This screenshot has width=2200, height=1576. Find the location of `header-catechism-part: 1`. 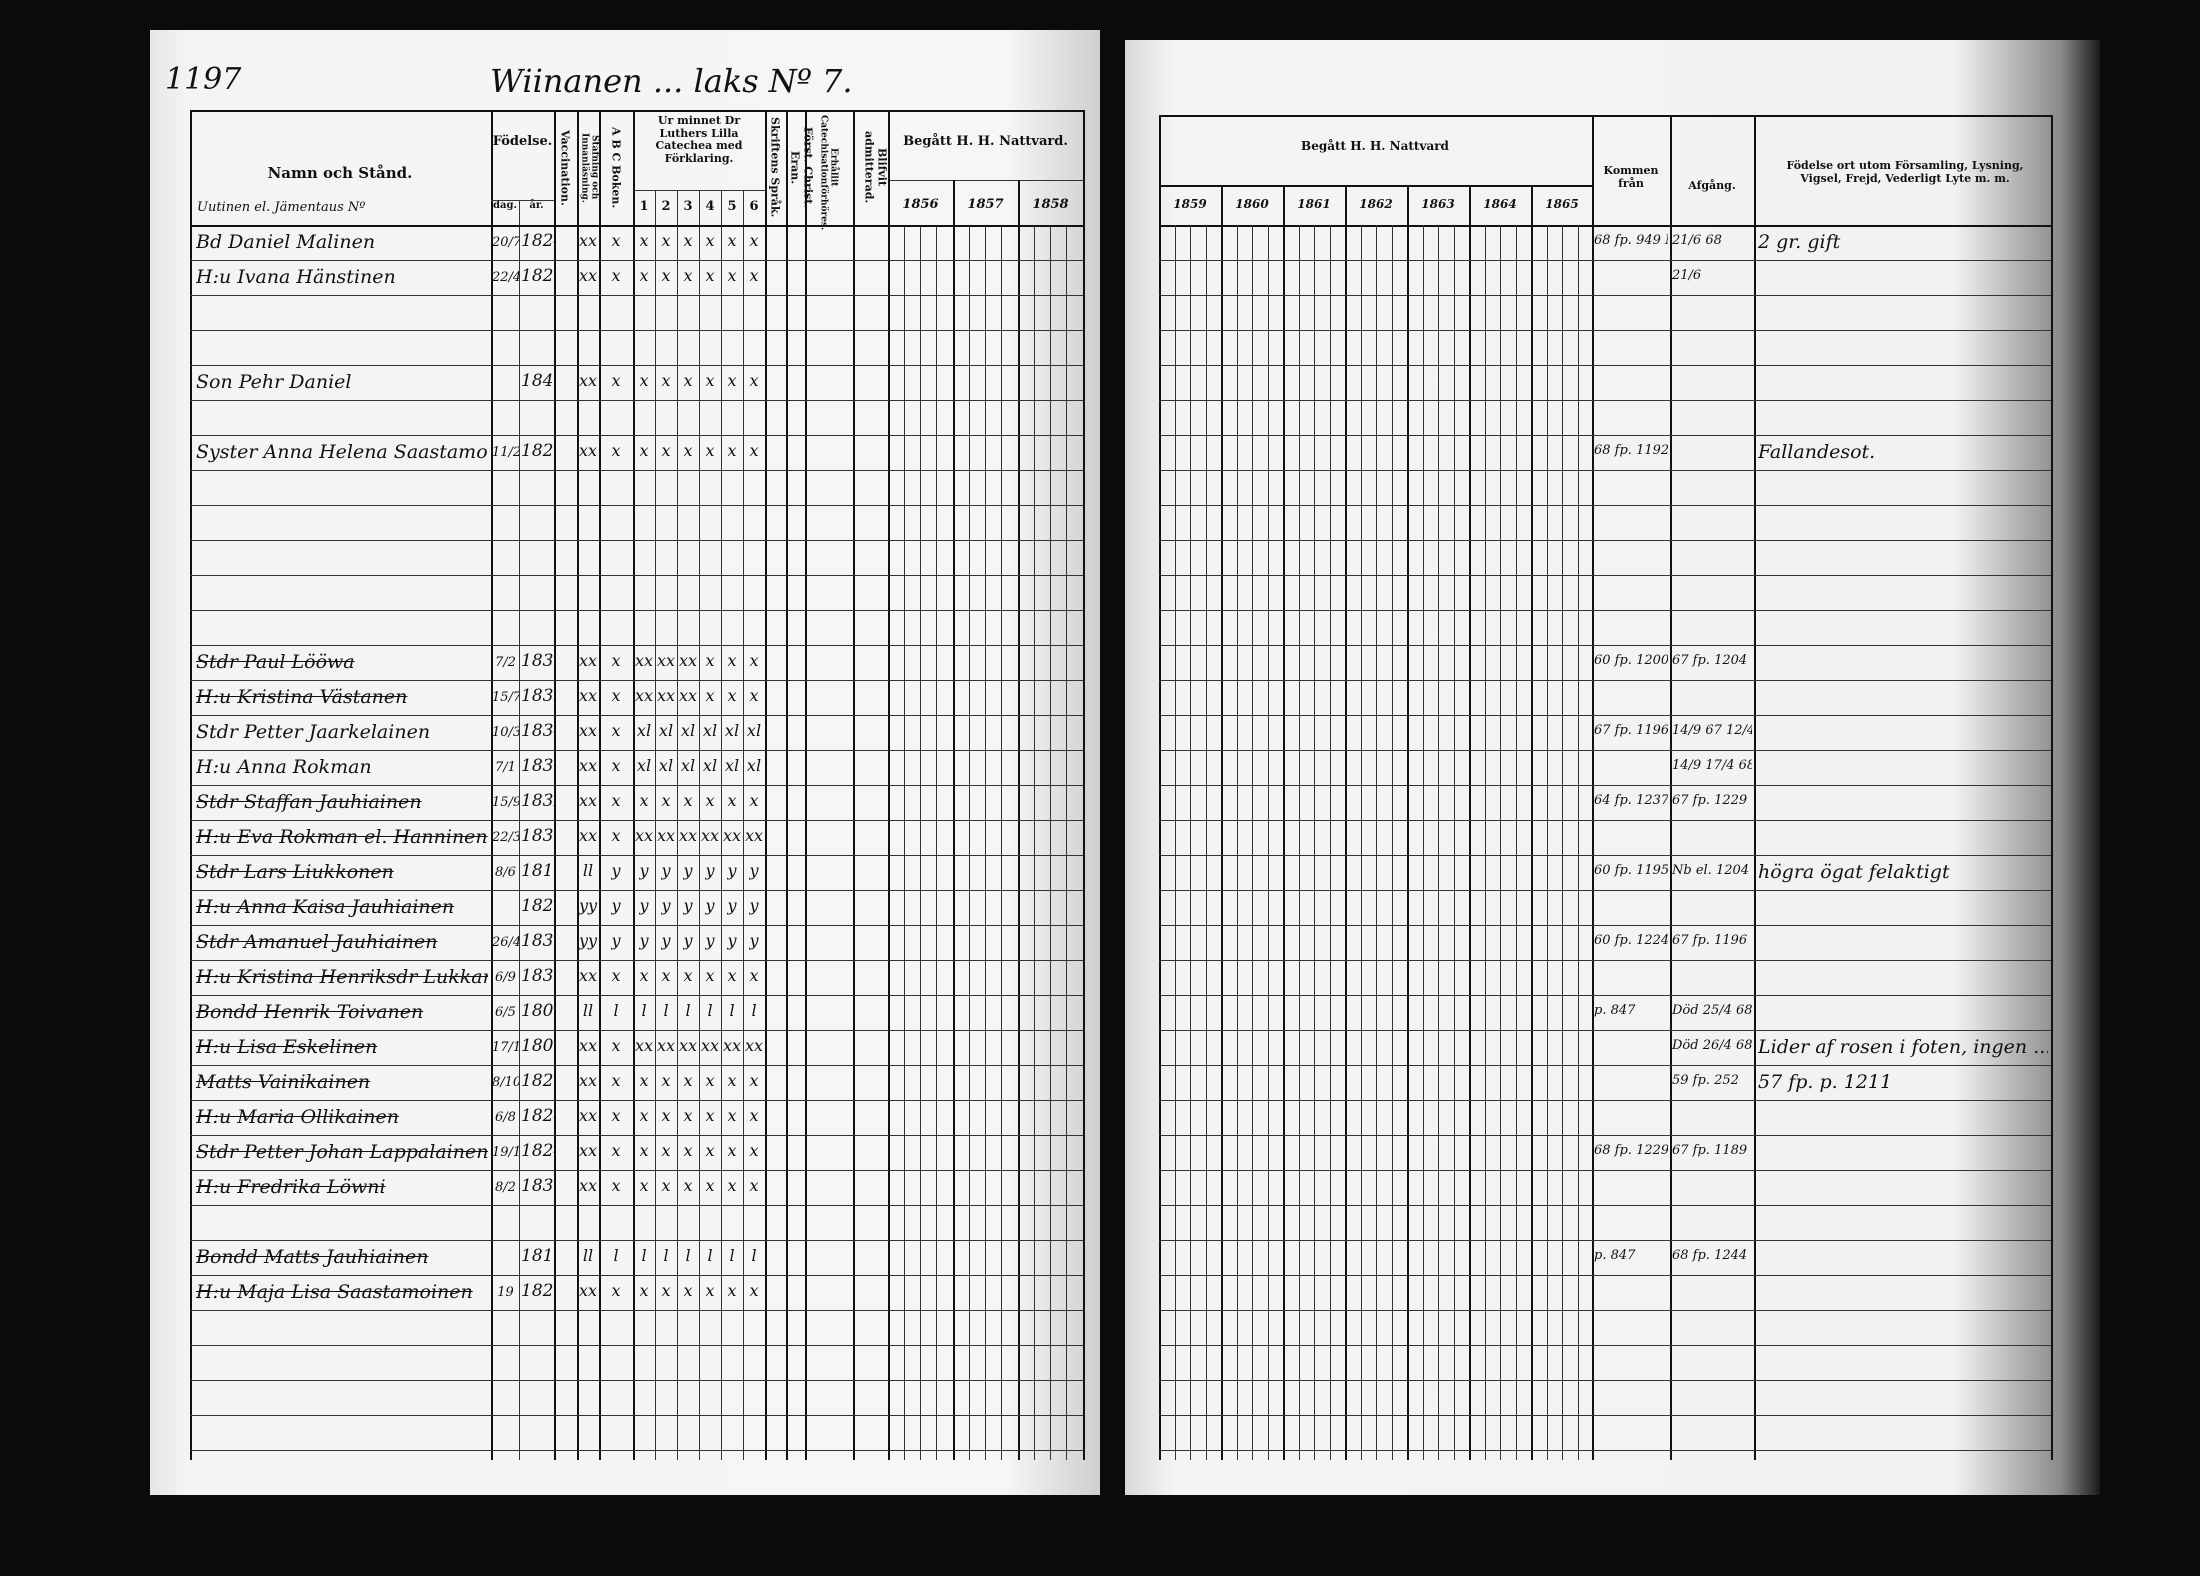

header-catechism-part: 1 is located at coordinates (644, 206).